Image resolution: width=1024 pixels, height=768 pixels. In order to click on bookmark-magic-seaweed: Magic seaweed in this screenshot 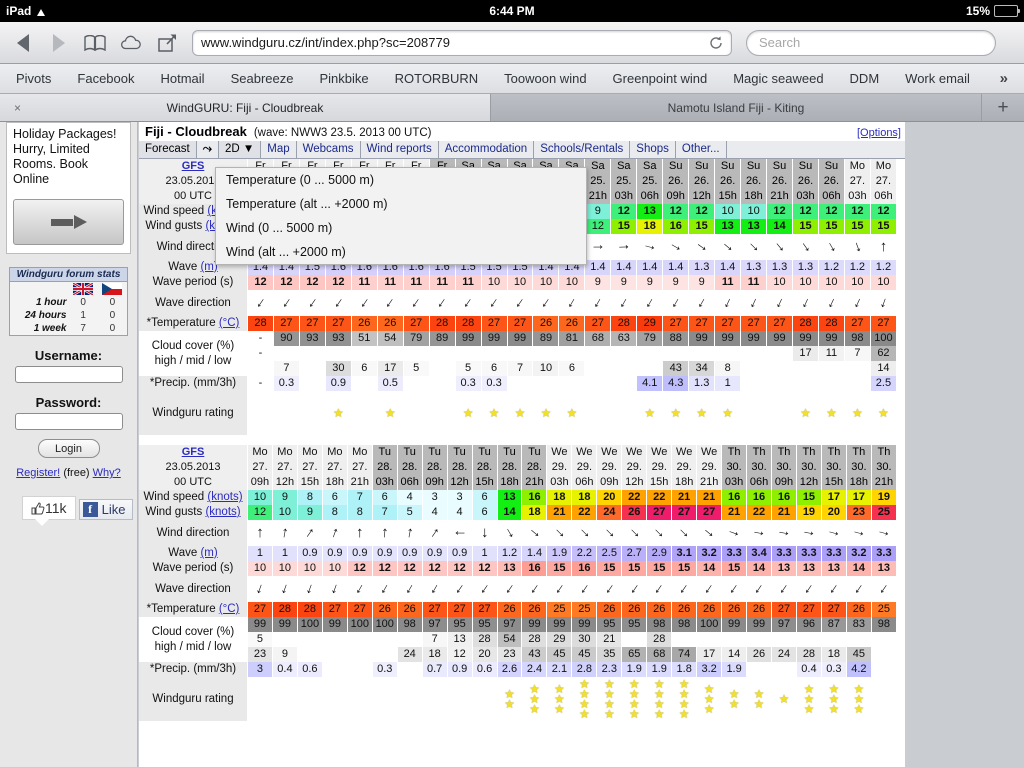, I will do `click(778, 78)`.